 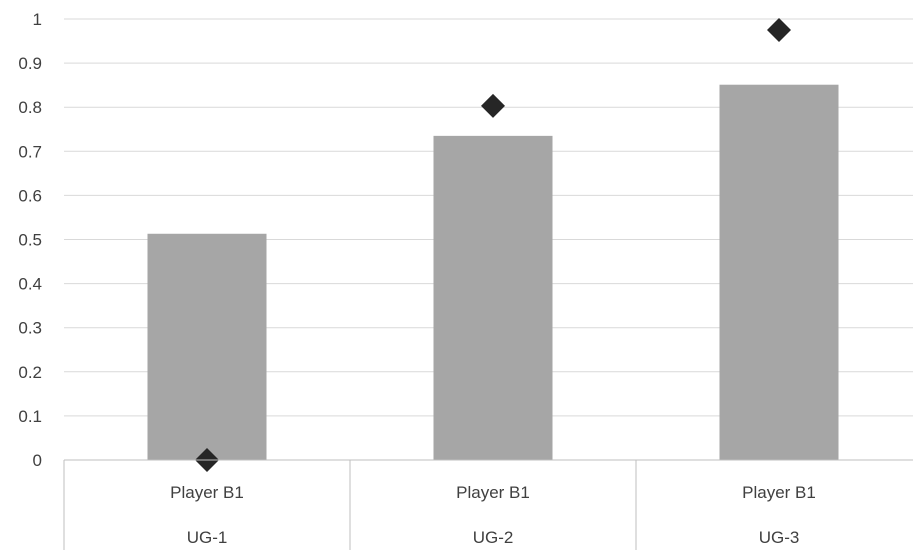 What do you see at coordinates (37, 460) in the screenshot?
I see `y-tick-label: 0` at bounding box center [37, 460].